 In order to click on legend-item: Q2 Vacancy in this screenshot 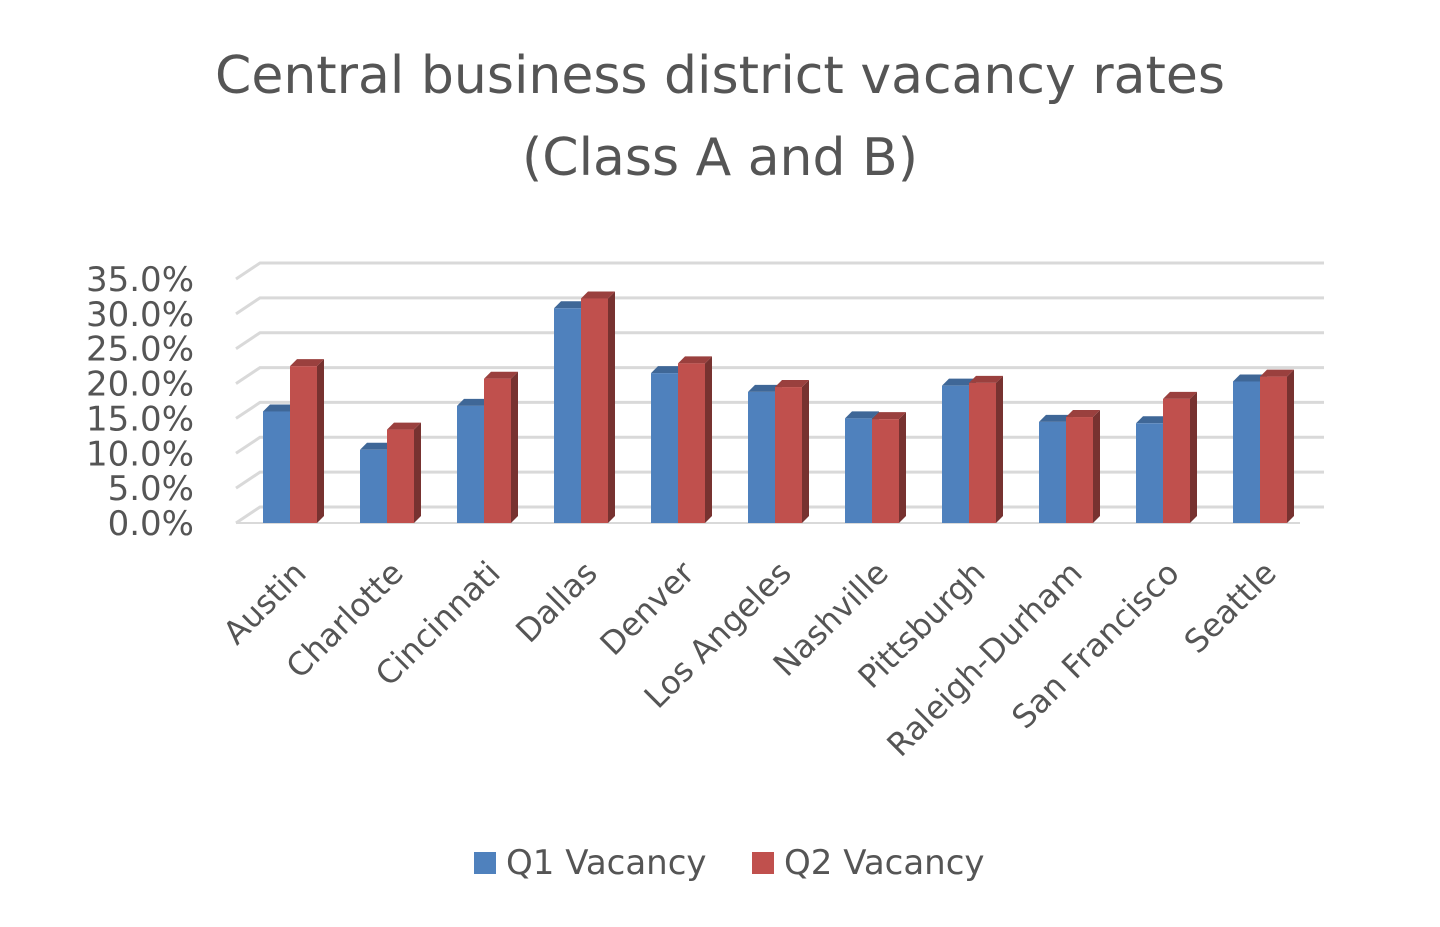, I will do `click(868, 863)`.